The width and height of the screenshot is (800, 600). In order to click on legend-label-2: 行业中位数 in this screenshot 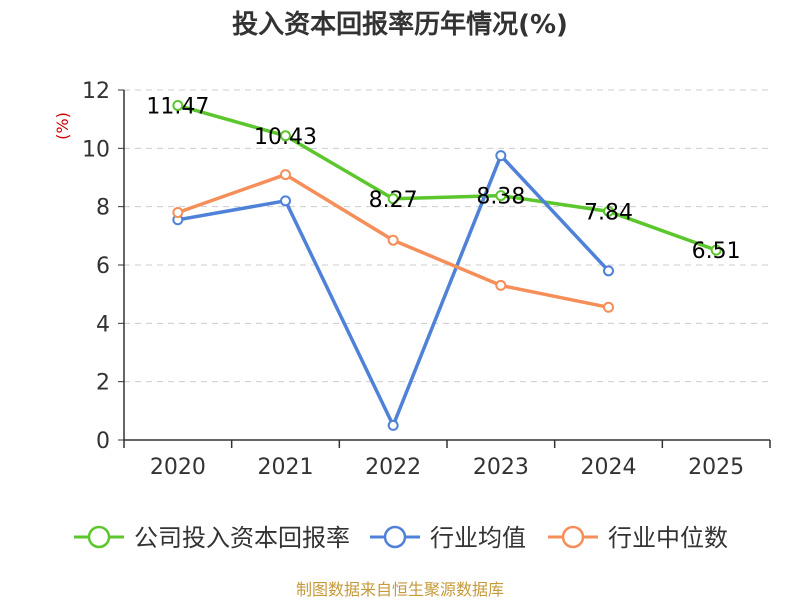, I will do `click(668, 538)`.